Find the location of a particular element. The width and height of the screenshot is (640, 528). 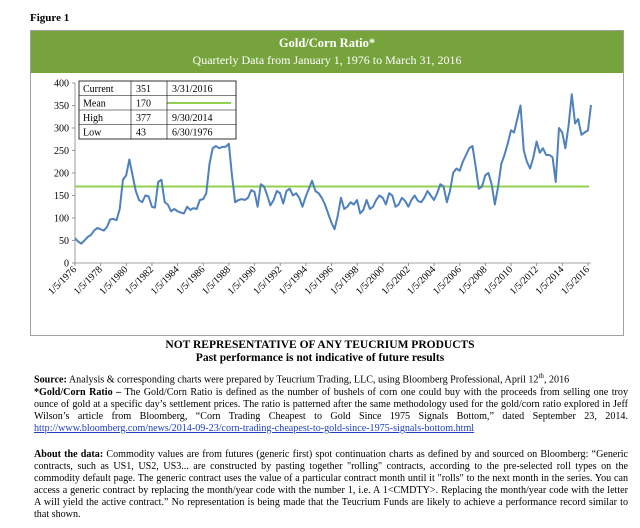

source-label: Source: is located at coordinates (50, 380).